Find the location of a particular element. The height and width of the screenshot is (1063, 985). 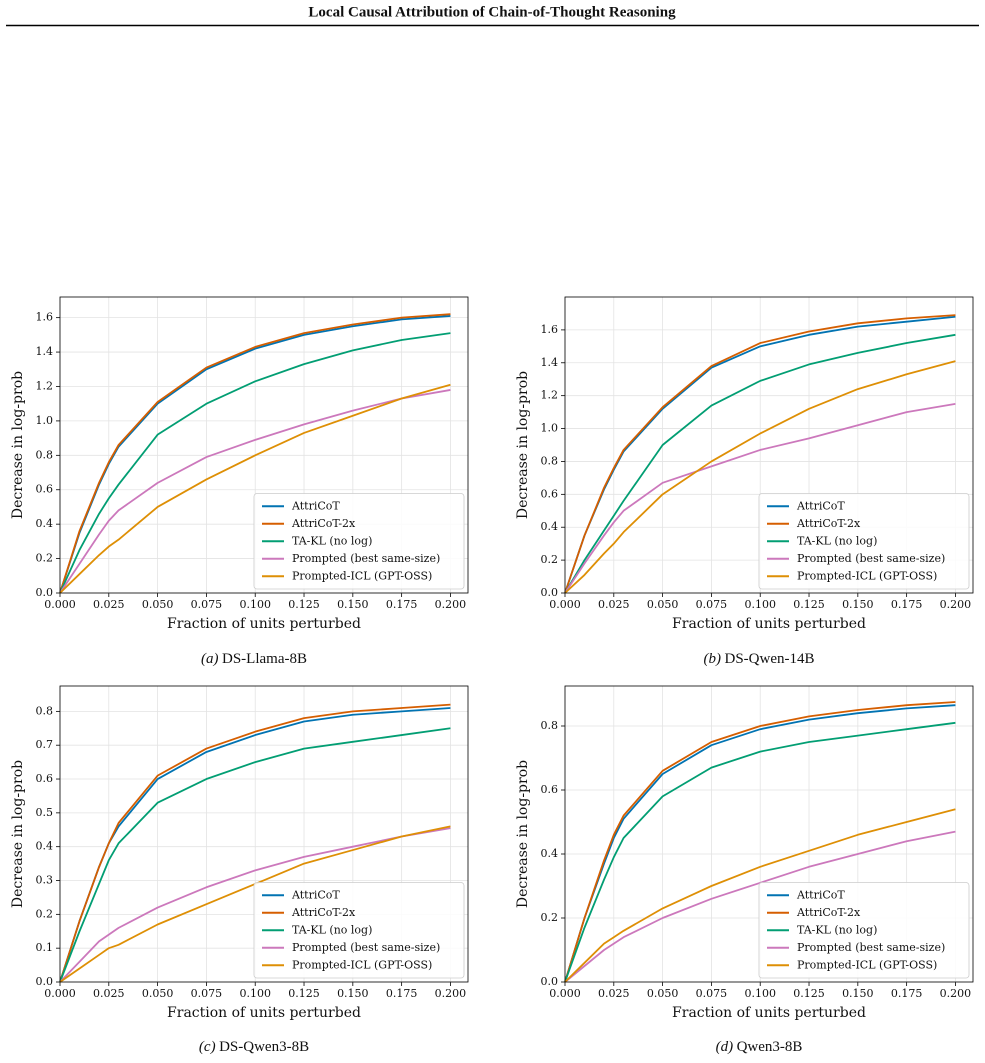

legend-label: TA-KL (no log) is located at coordinates (837, 540).